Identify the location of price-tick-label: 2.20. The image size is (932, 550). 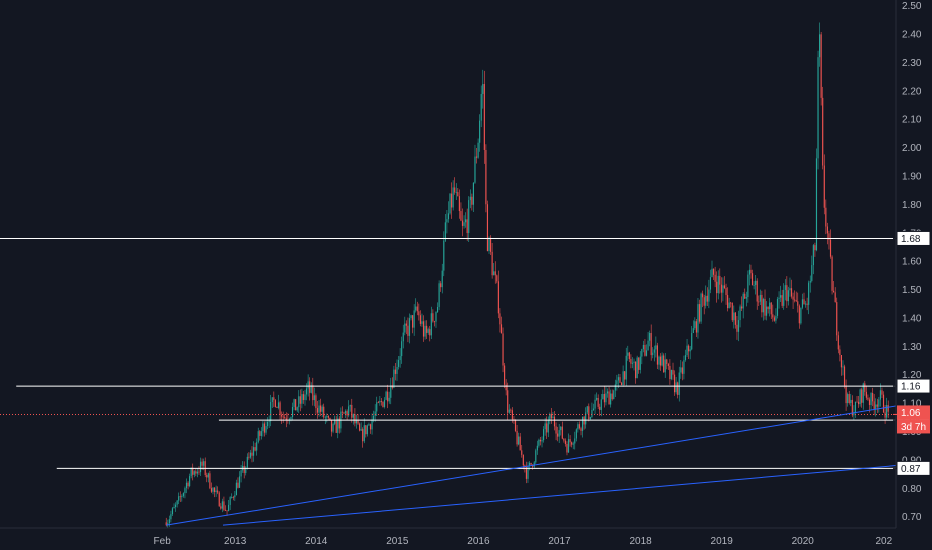
(912, 91).